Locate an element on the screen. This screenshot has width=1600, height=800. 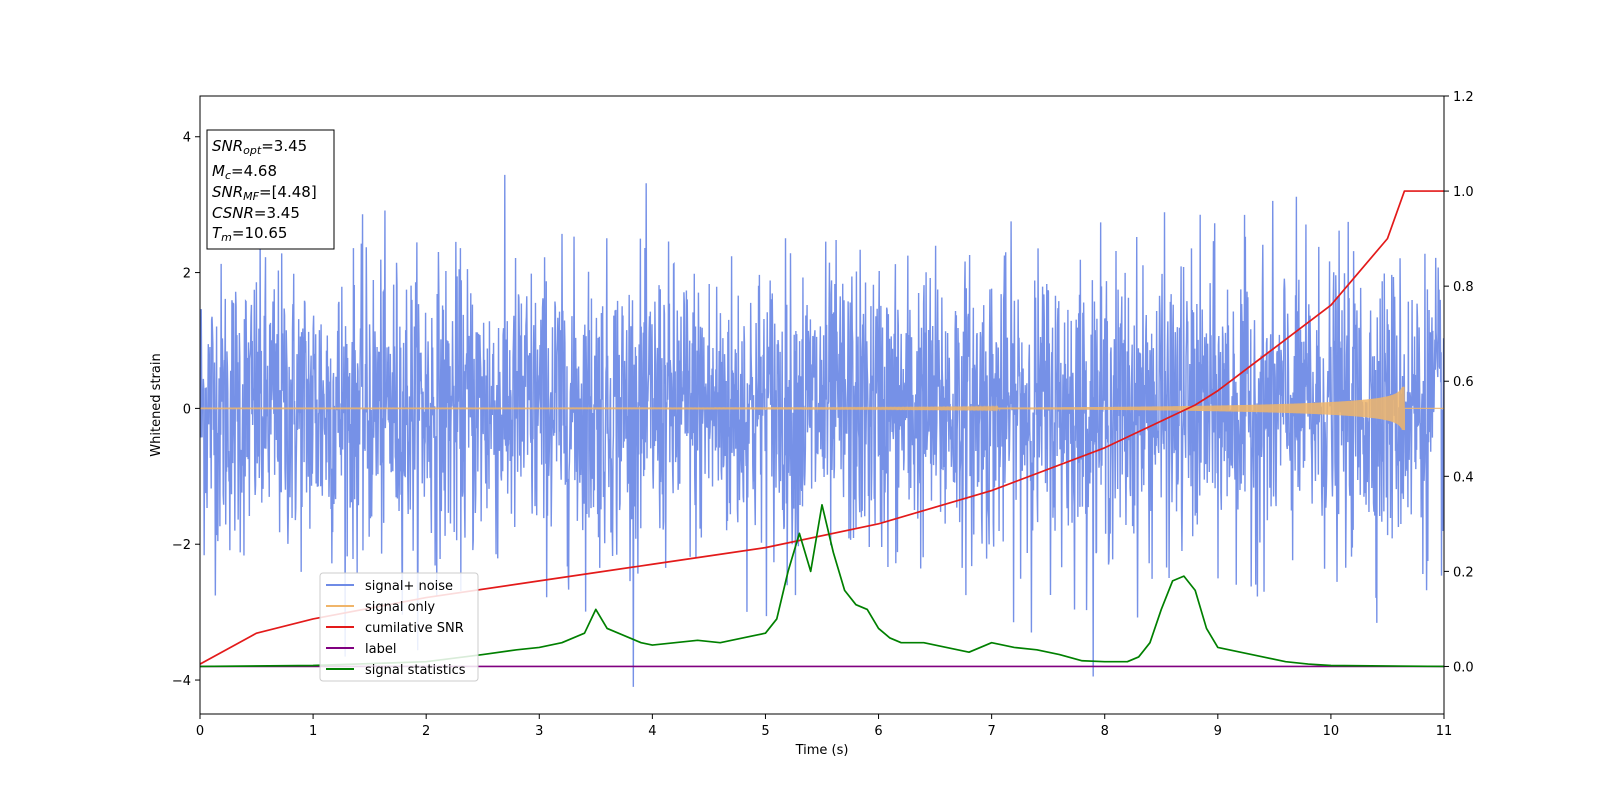
y-tick-label: −4 is located at coordinates (181, 681).